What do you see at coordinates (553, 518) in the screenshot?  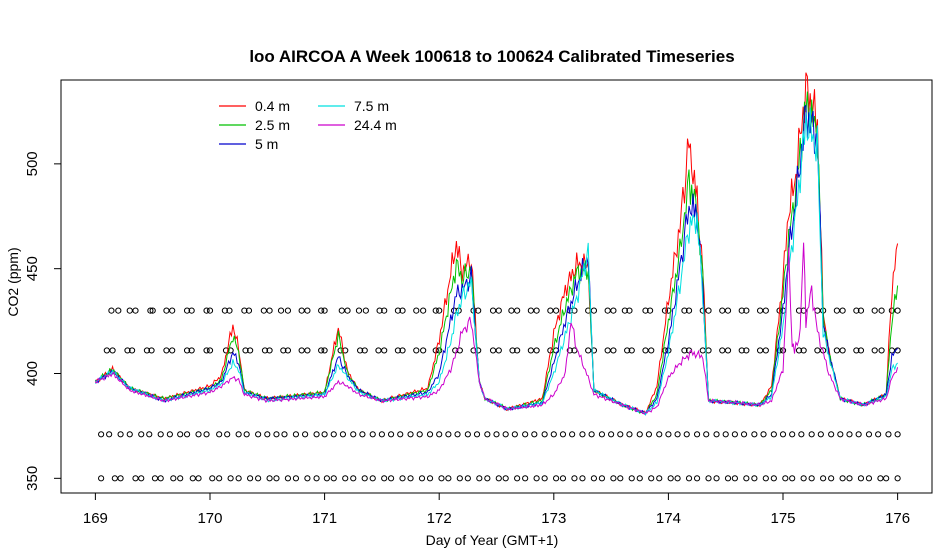 I see `x-tick-label: 173` at bounding box center [553, 518].